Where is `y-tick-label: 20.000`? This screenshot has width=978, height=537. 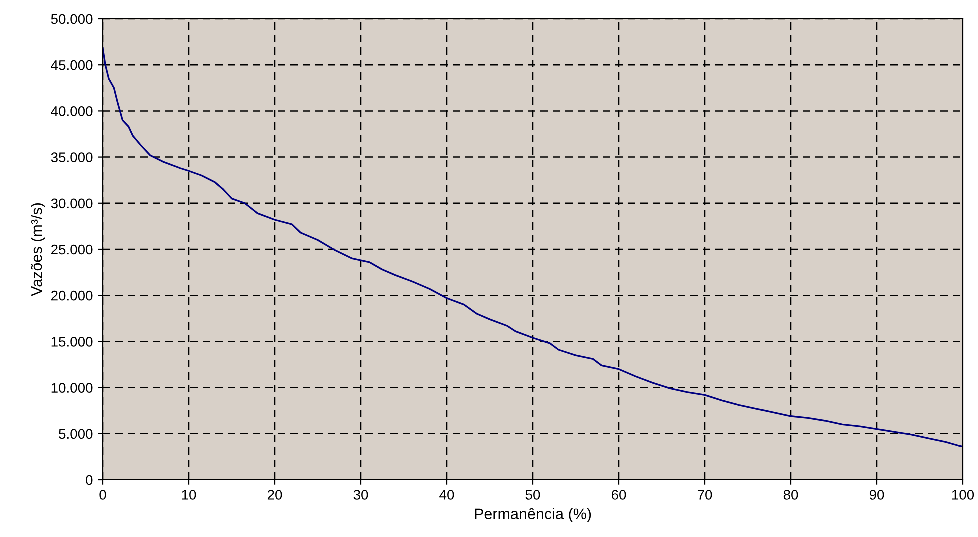 y-tick-label: 20.000 is located at coordinates (72, 295).